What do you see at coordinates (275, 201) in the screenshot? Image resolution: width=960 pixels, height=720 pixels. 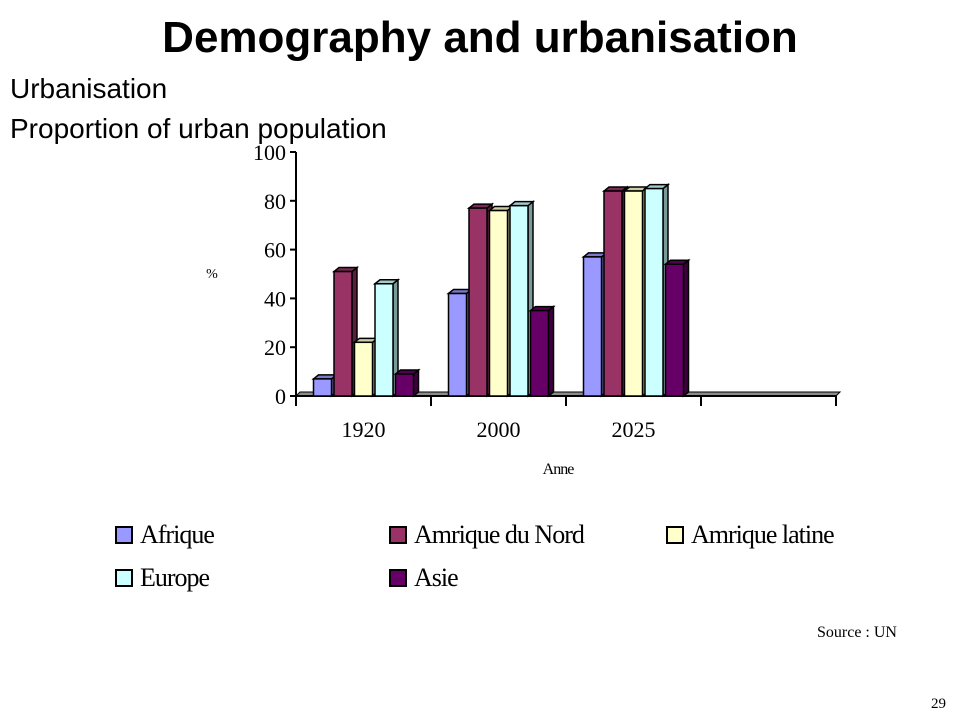 I see `y-tick-label: 80` at bounding box center [275, 201].